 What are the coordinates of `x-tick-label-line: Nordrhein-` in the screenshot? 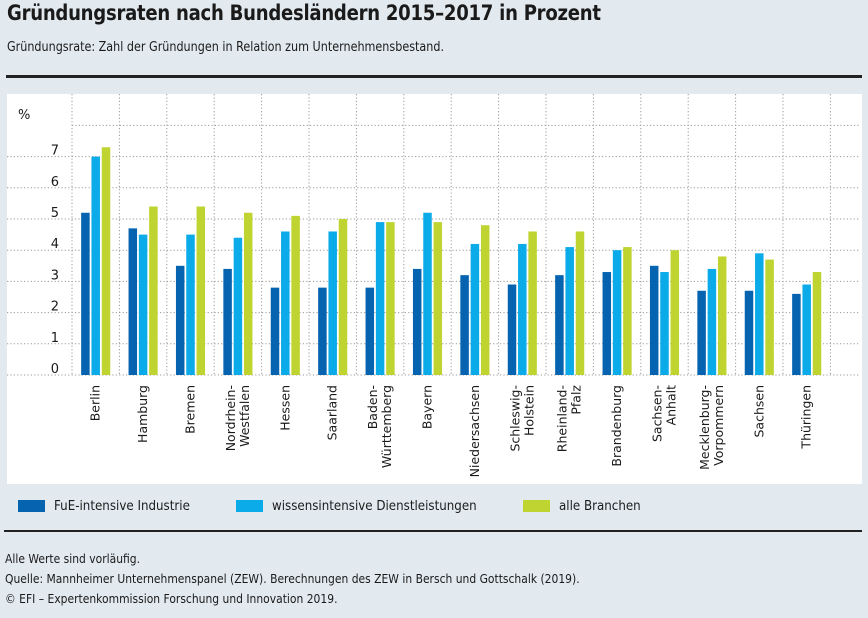 It's located at (230, 418).